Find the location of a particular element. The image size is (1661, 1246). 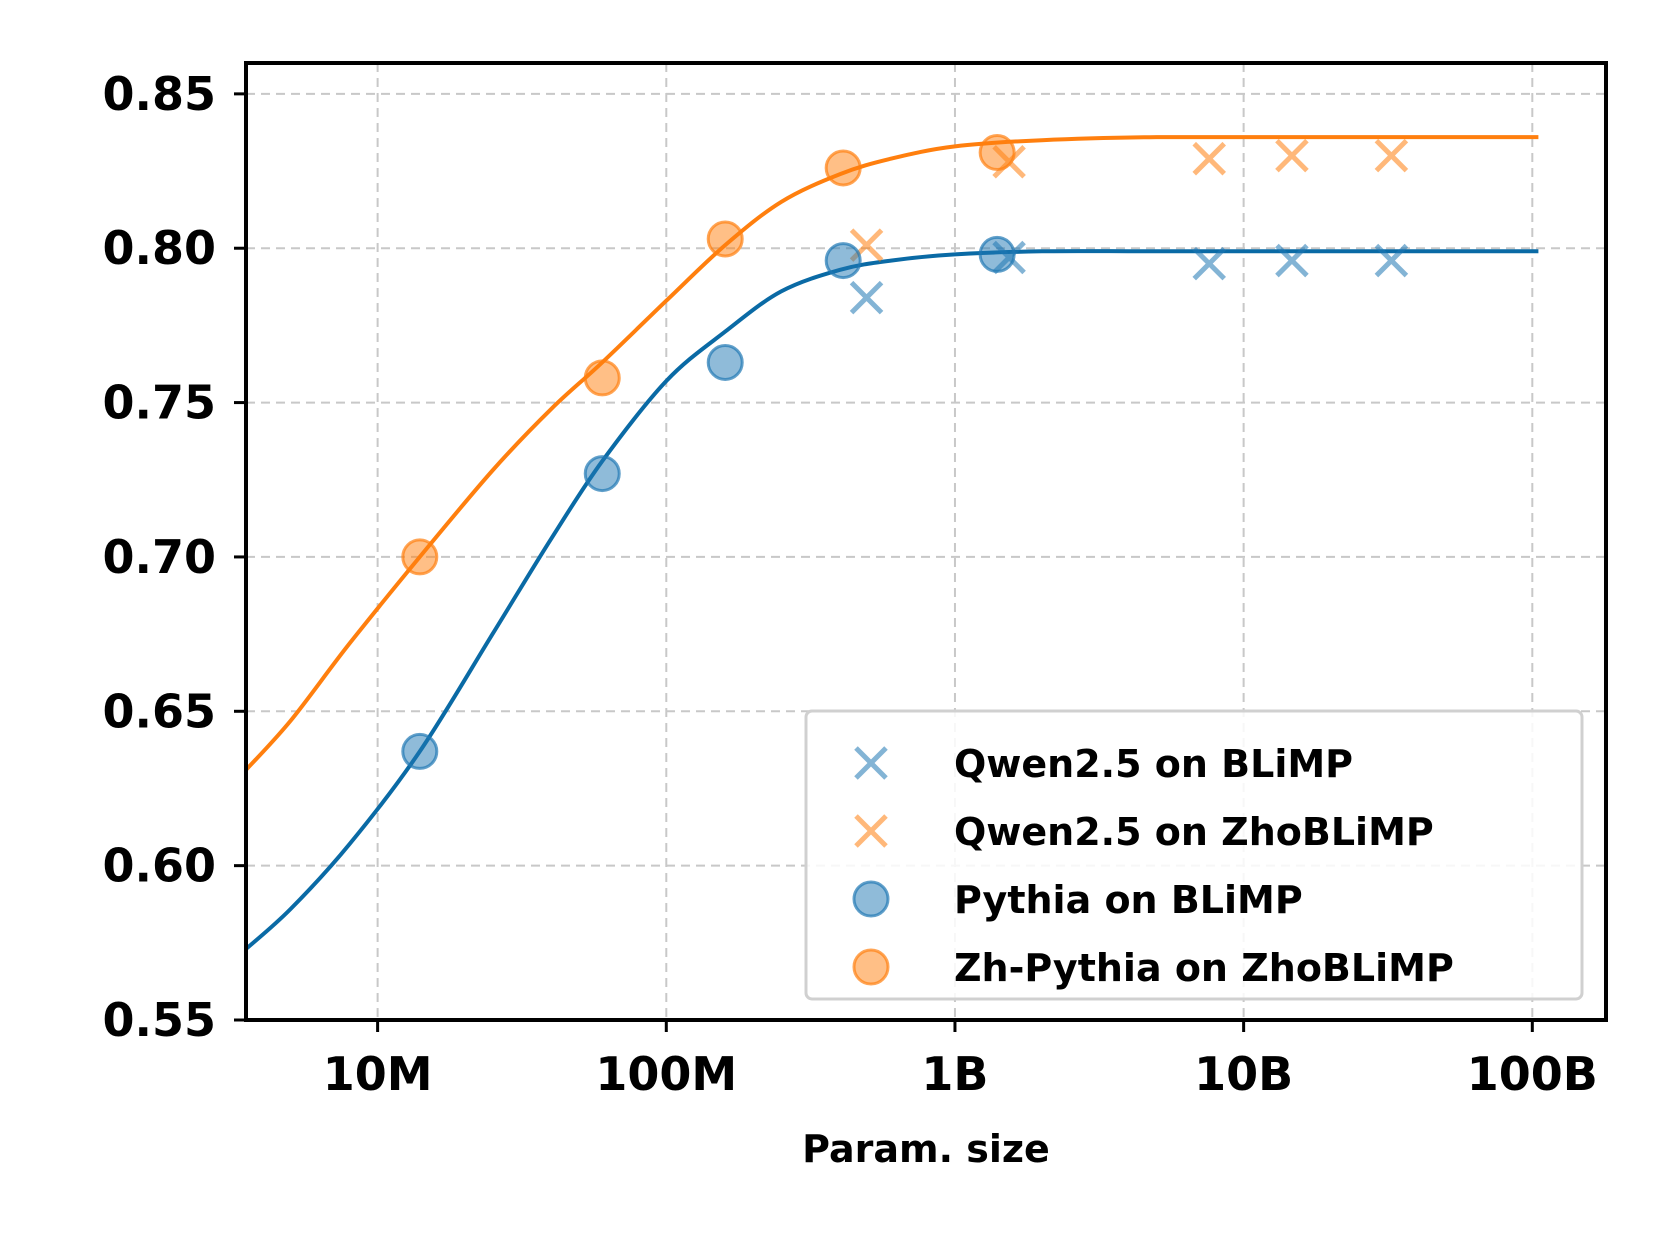

legend-label: Zh-Pythia on ZhoBLiMP is located at coordinates (1204, 968).